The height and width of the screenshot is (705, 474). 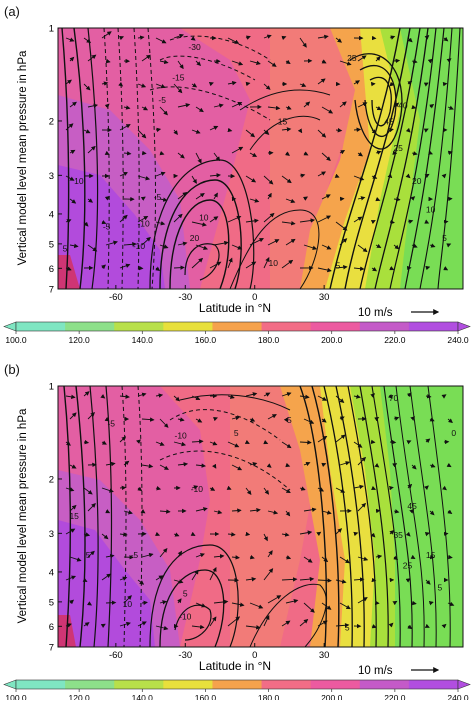 What do you see at coordinates (80, 696) in the screenshot?
I see `colorbar-tick-label: 120.0` at bounding box center [80, 696].